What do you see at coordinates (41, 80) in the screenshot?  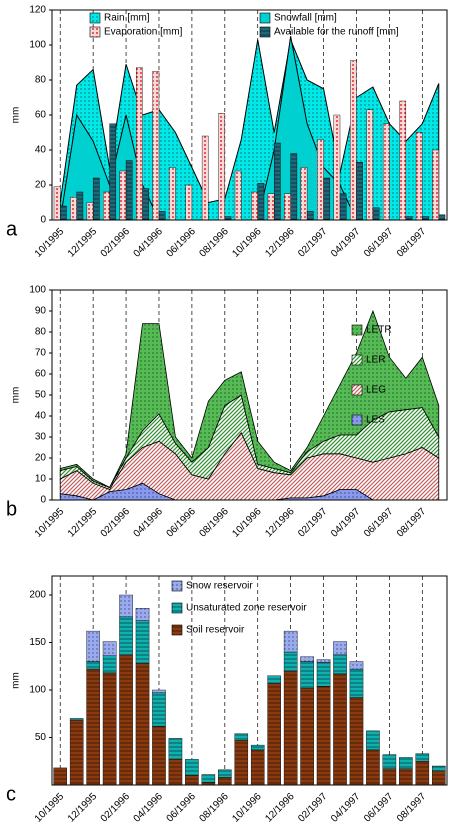 I see `y-tick-label: 80` at bounding box center [41, 80].